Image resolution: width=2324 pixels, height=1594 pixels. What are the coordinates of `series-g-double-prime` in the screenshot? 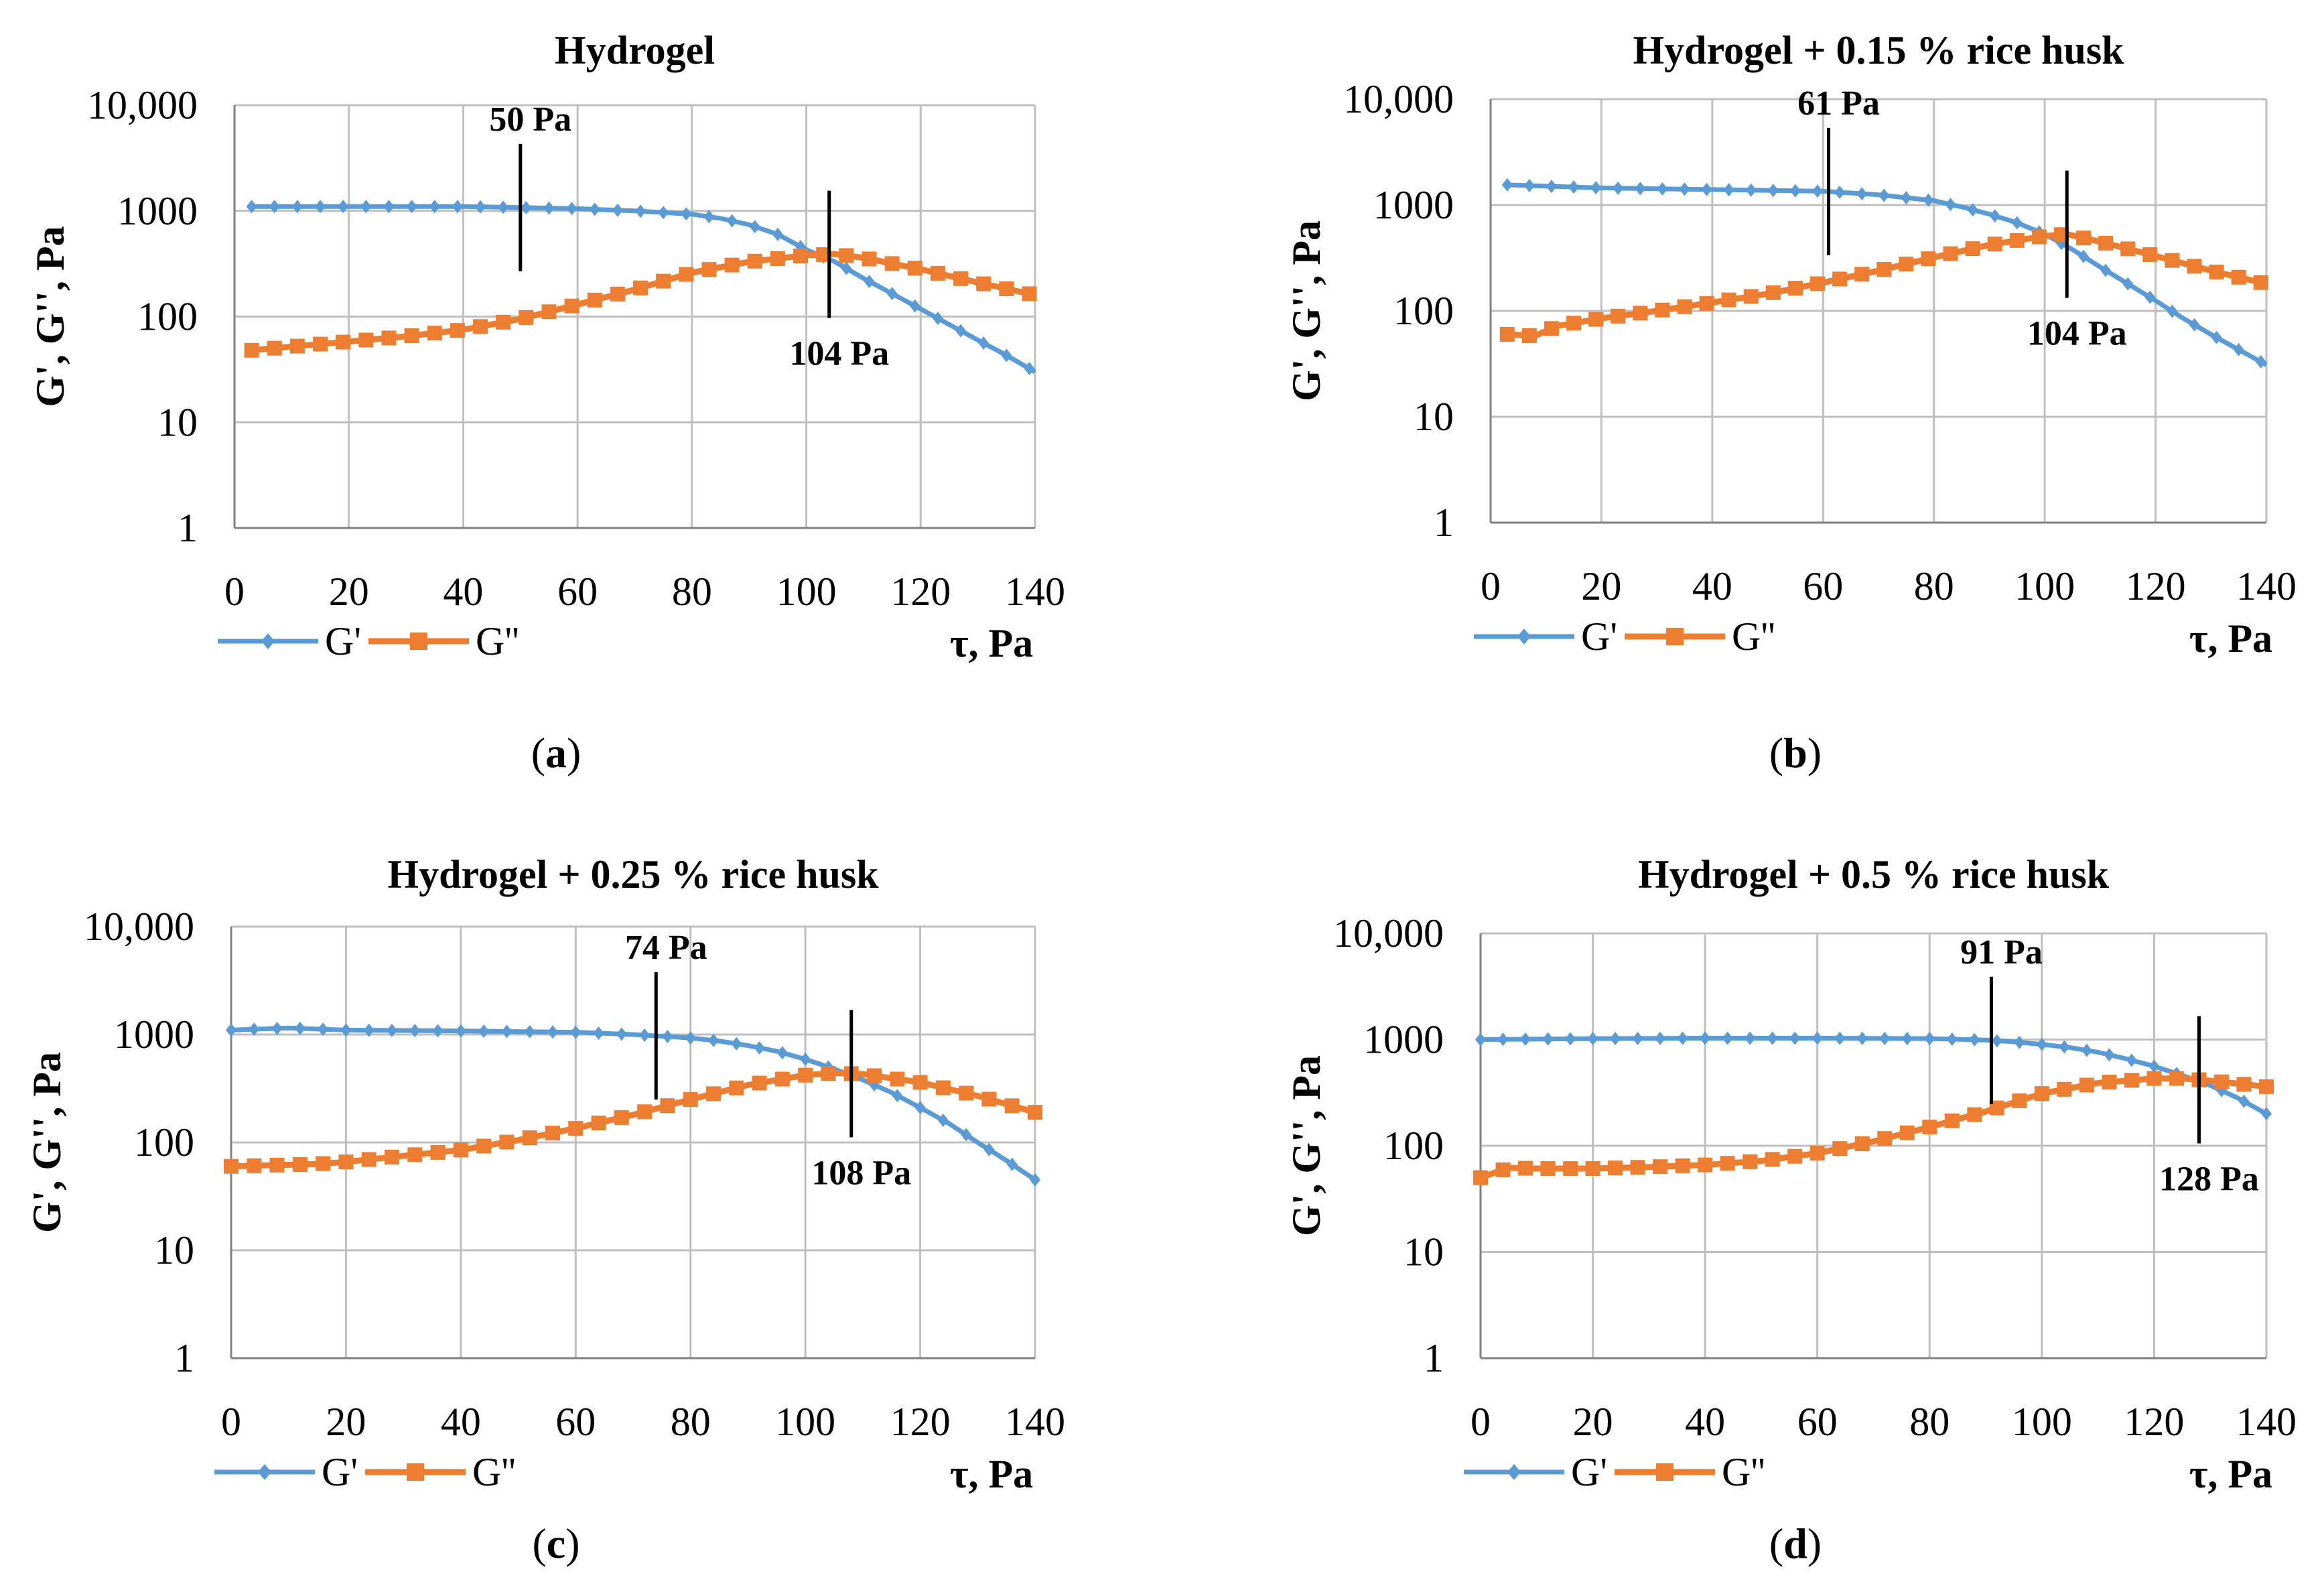 It's located at (633, 1120).